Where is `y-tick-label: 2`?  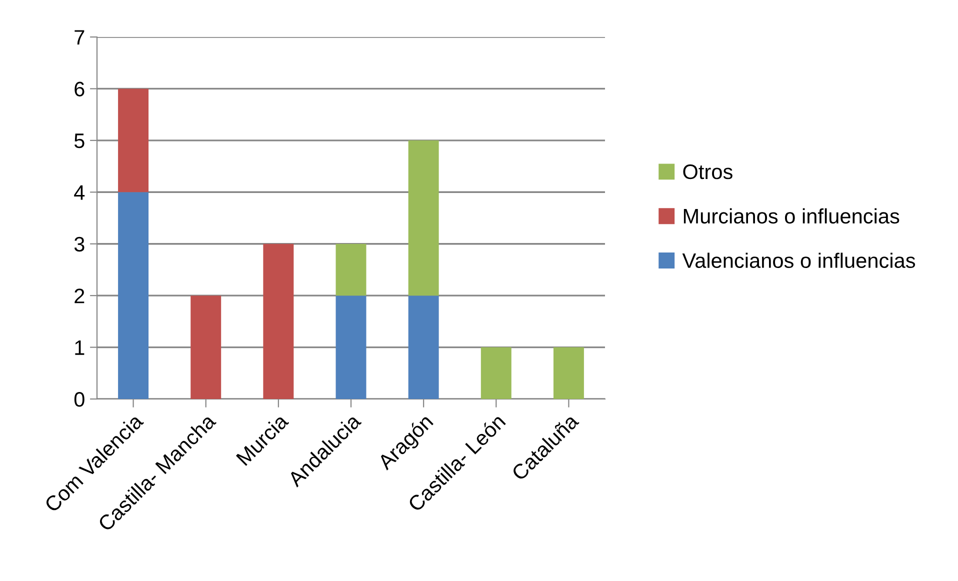 y-tick-label: 2 is located at coordinates (79, 296).